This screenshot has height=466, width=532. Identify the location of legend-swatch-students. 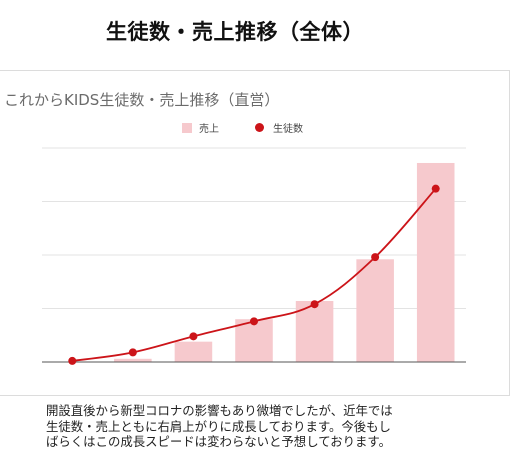
(259, 127).